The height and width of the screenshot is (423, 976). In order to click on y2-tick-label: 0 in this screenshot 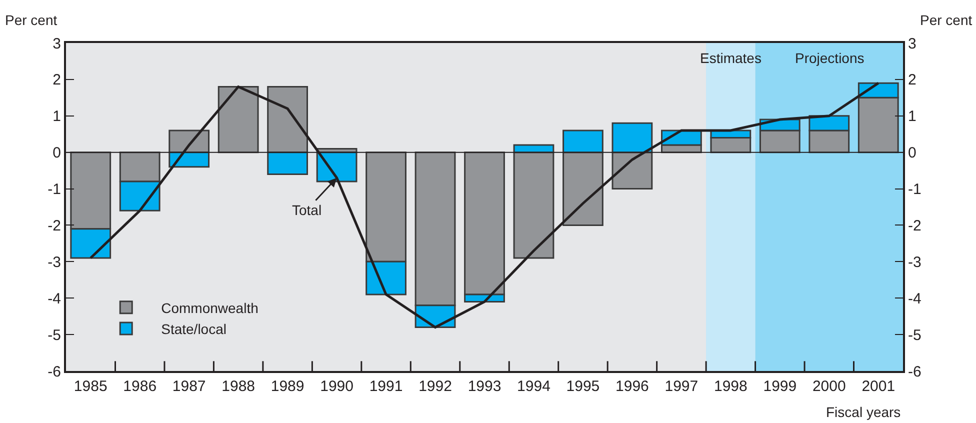, I will do `click(912, 153)`.